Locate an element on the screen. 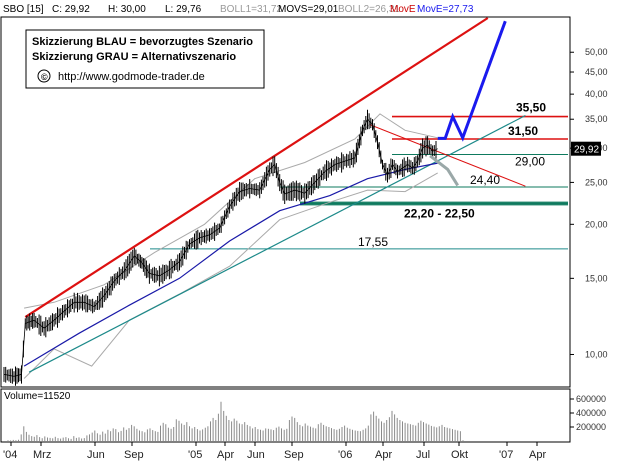  x-tick-label-4: '05 is located at coordinates (195, 455).